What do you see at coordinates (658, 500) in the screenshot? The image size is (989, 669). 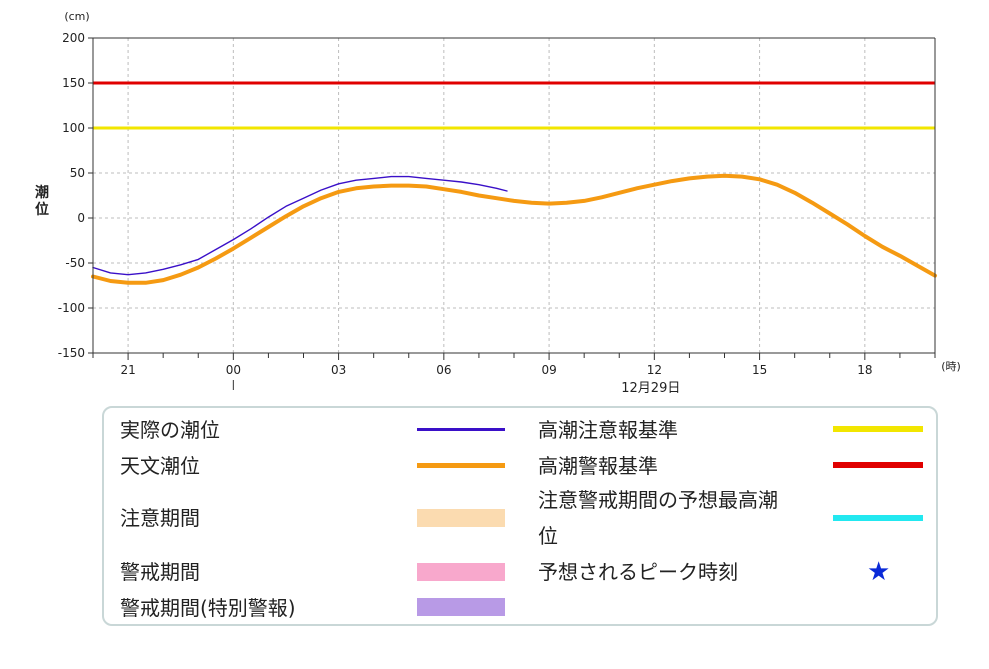 I see `legend-label-forecast-max-tide: 注意警戒期間の予想最高潮` at bounding box center [658, 500].